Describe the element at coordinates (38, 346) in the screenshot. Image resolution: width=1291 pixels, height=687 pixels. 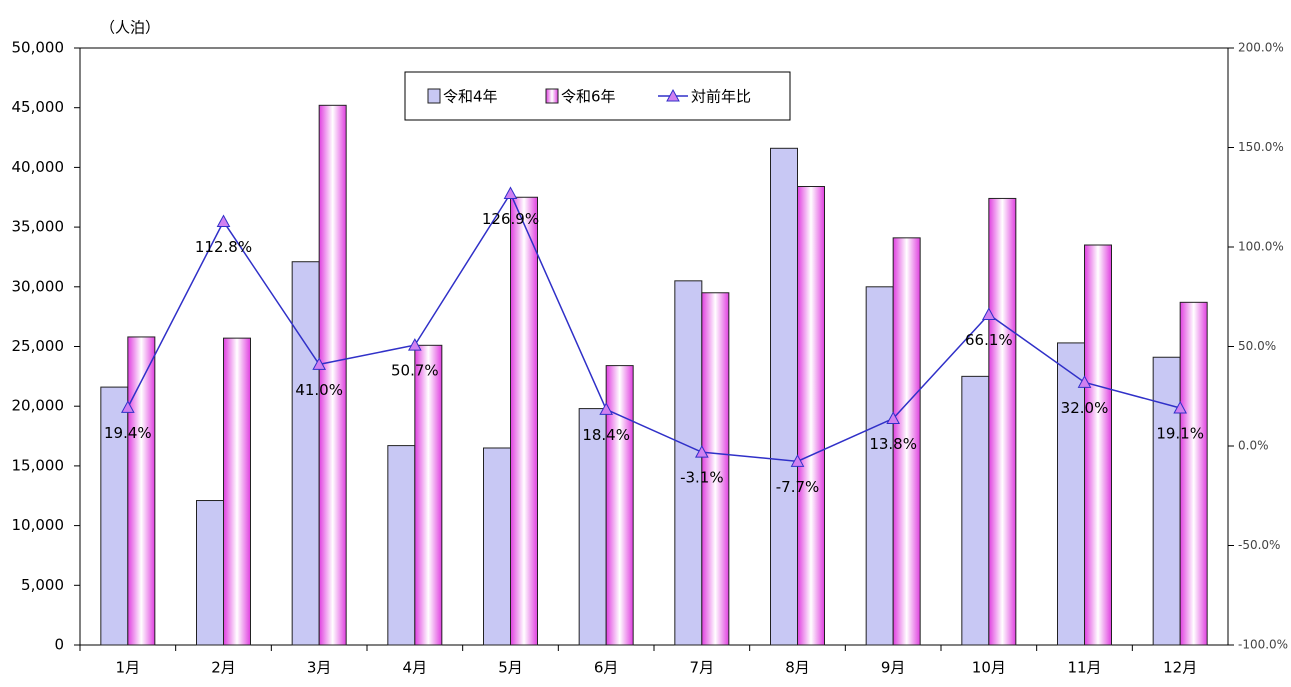
I see `y-tick-label: 25,000` at that location.